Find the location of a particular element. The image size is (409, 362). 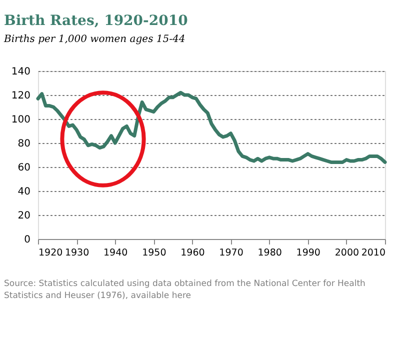

x-tick-label: 1940 is located at coordinates (116, 253).